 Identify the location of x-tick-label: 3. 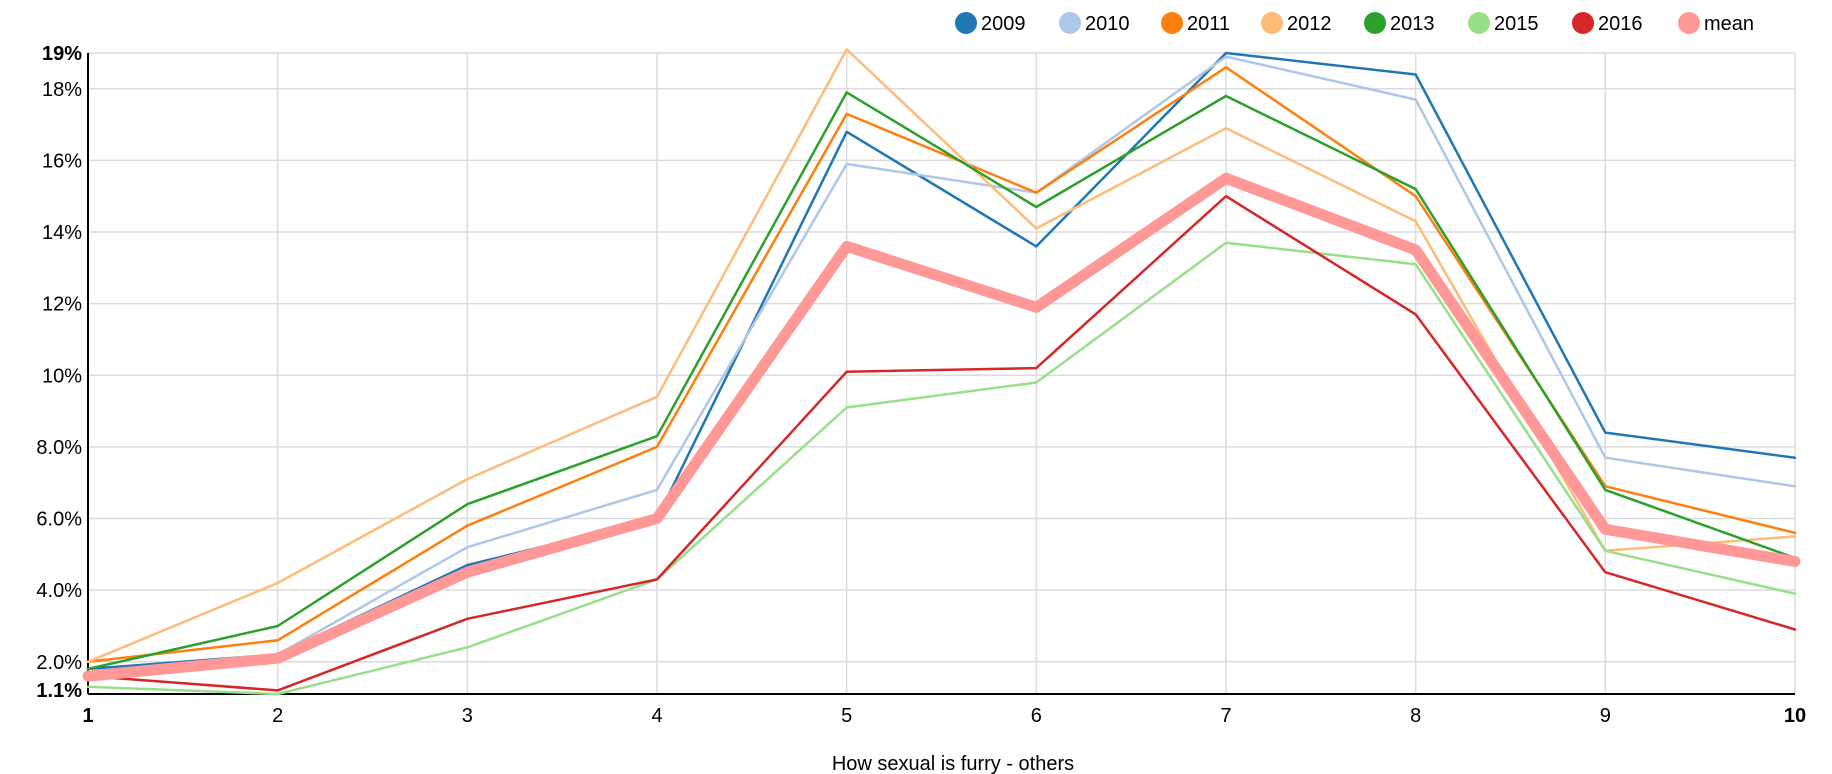
(467, 716).